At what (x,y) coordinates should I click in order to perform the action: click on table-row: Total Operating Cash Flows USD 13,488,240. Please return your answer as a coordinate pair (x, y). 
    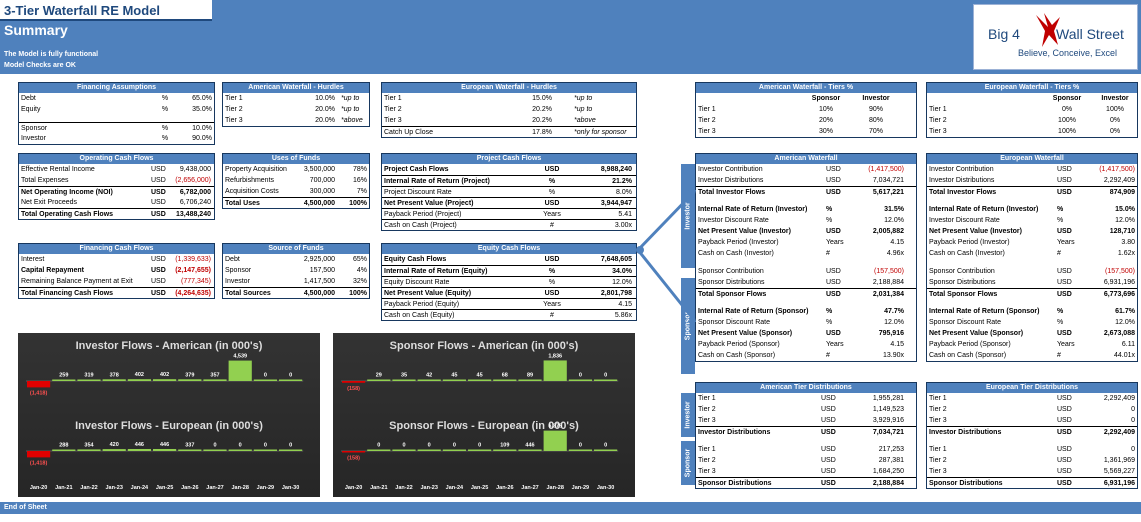
    Looking at the image, I should click on (116, 213).